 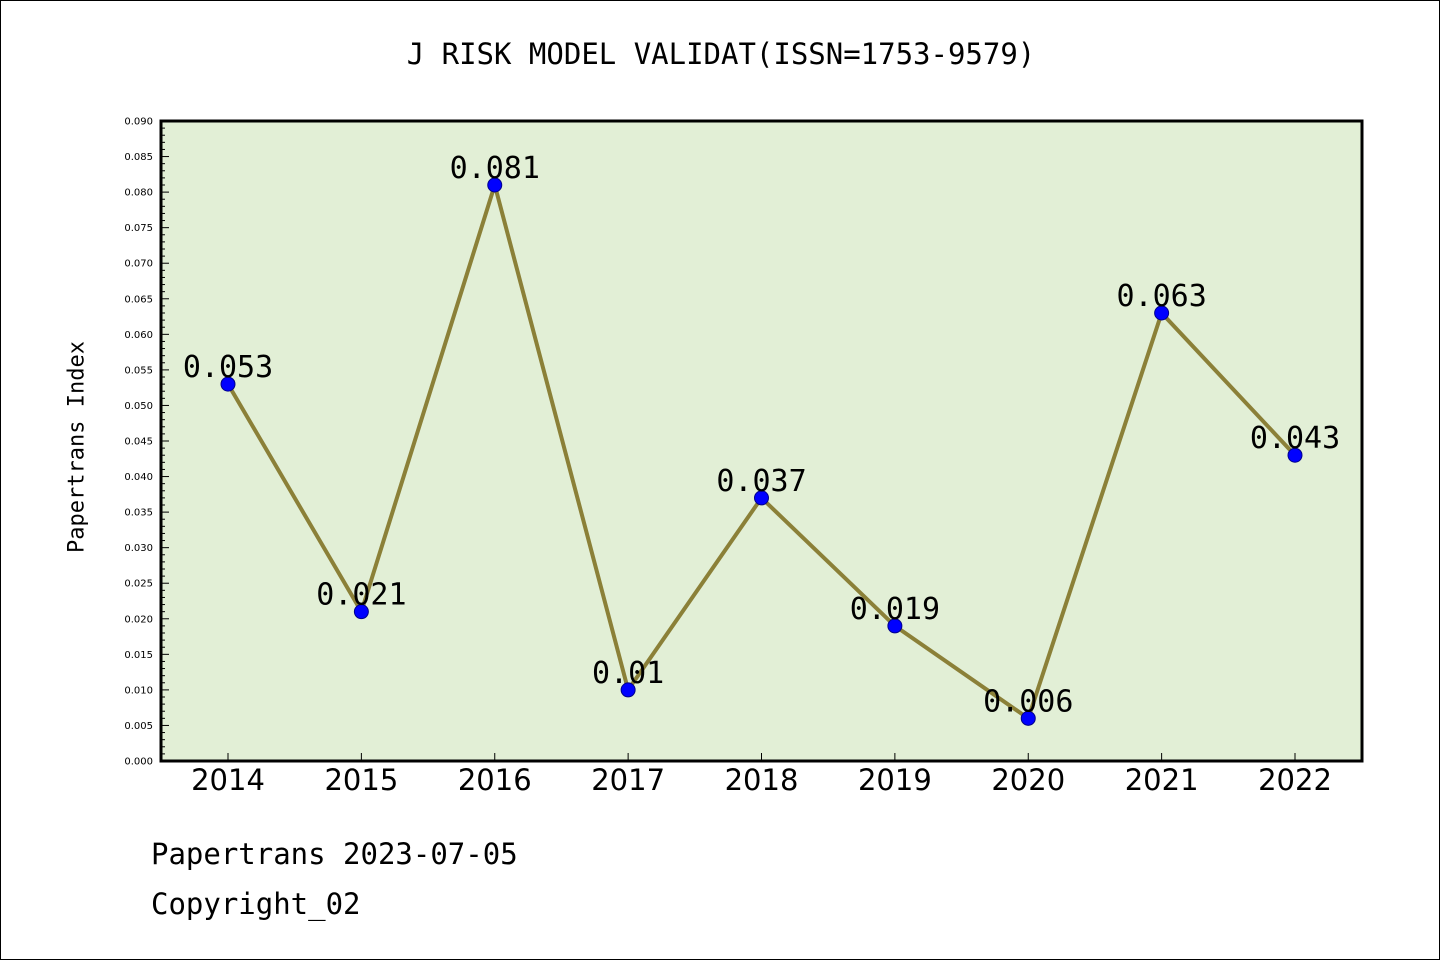 I want to click on y-tick-label: 0.025, so click(x=138, y=584).